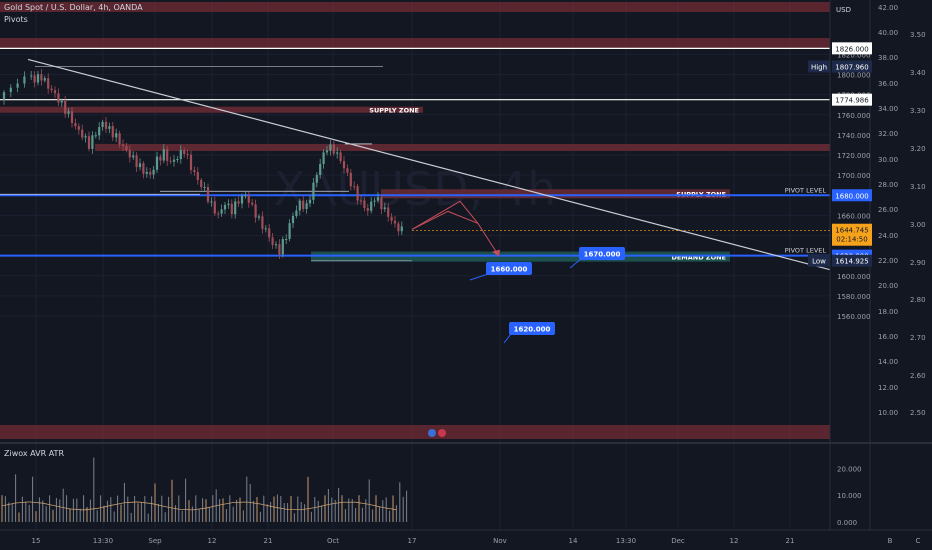 This screenshot has height=550, width=932. What do you see at coordinates (412, 541) in the screenshot?
I see `time-tick: 17` at bounding box center [412, 541].